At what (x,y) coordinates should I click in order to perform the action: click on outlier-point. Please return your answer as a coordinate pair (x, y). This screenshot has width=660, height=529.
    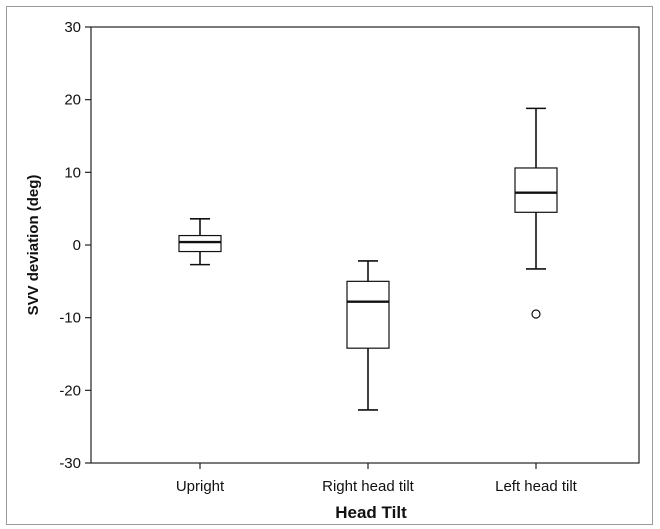
    Looking at the image, I should click on (536, 314).